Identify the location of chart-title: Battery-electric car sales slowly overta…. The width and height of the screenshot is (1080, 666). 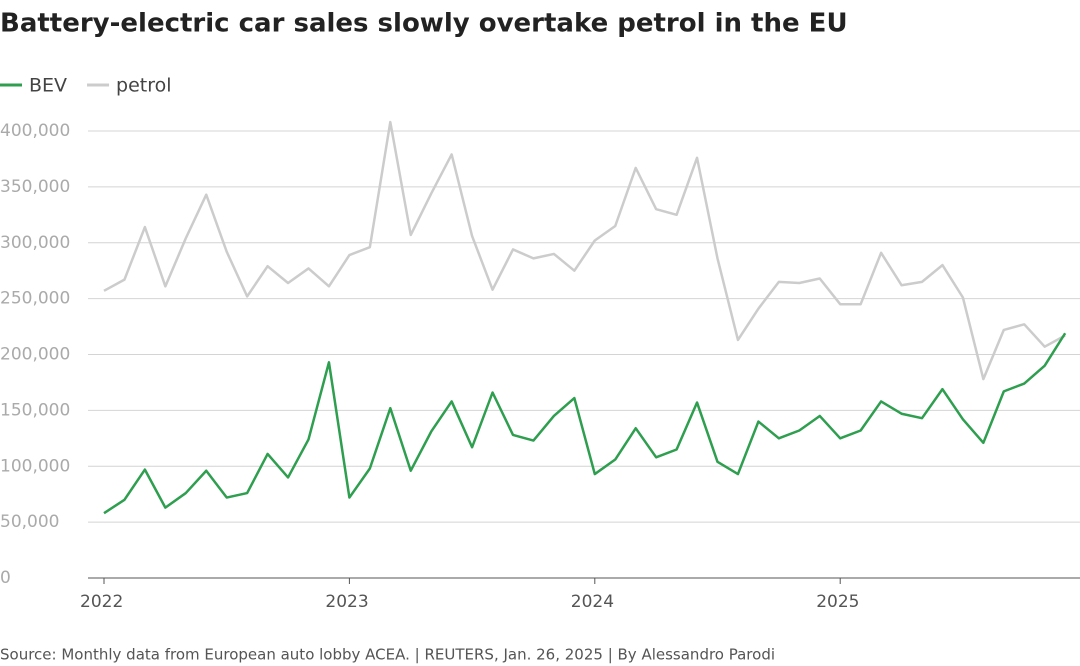
(424, 24).